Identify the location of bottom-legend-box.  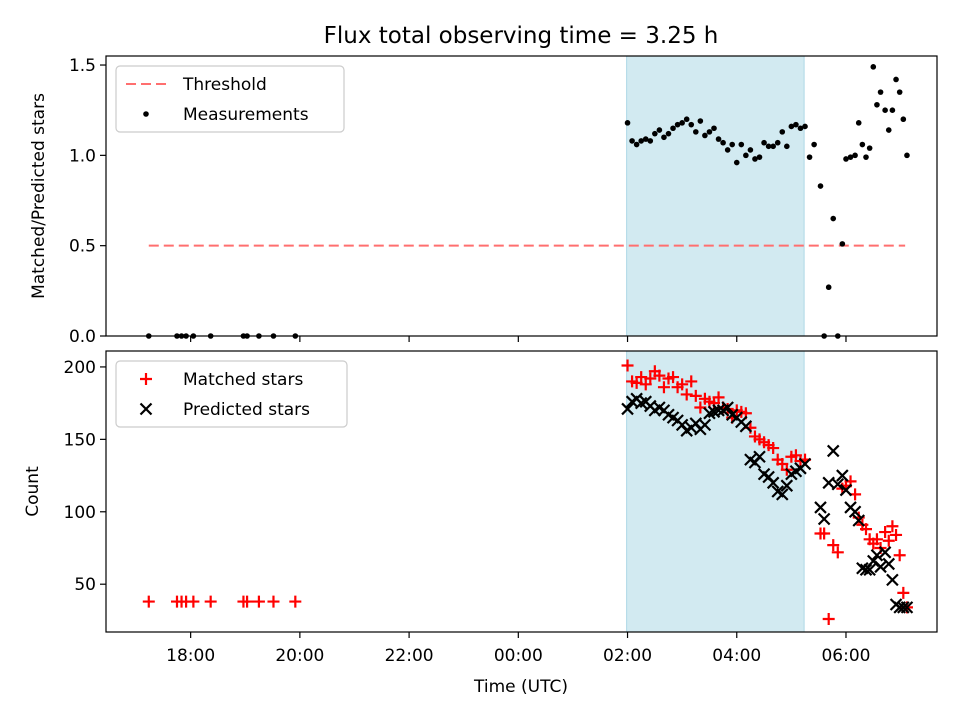
(231, 394).